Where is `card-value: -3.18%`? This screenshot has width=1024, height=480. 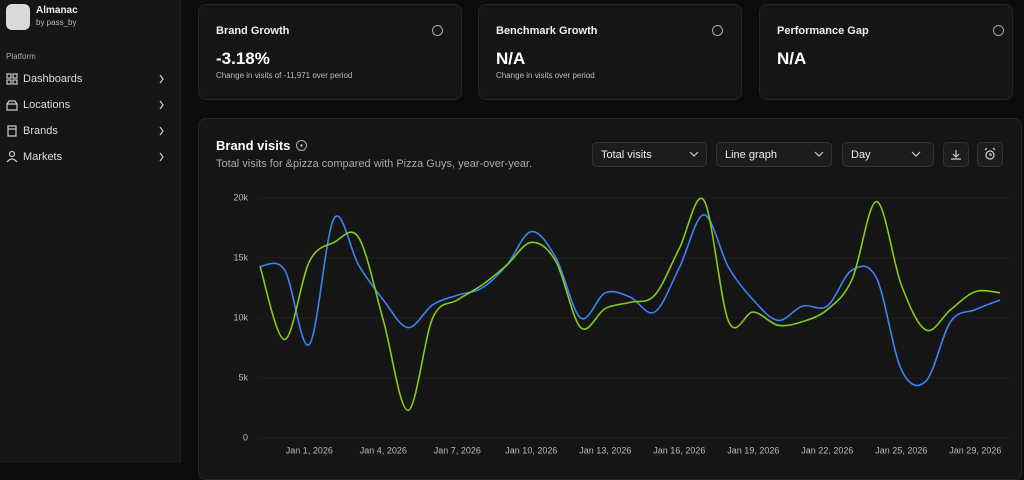
card-value: -3.18% is located at coordinates (243, 58).